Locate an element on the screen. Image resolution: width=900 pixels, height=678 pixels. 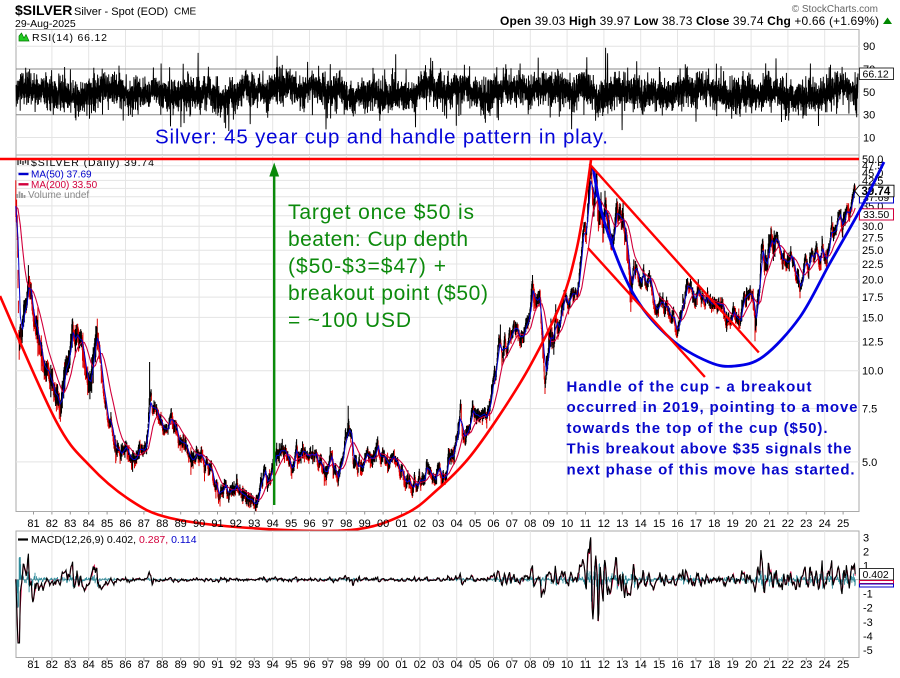
svg-text: 1 is located at coordinates (866, 567).